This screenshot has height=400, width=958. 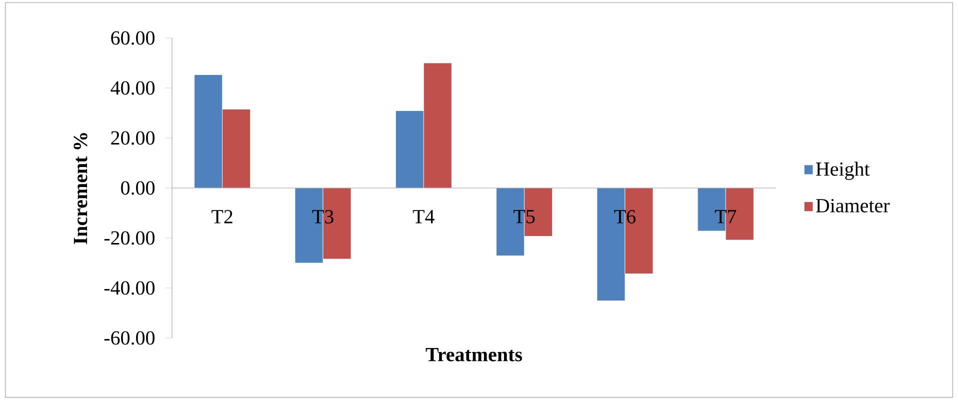 I want to click on x-tick-label: T6, so click(x=625, y=217).